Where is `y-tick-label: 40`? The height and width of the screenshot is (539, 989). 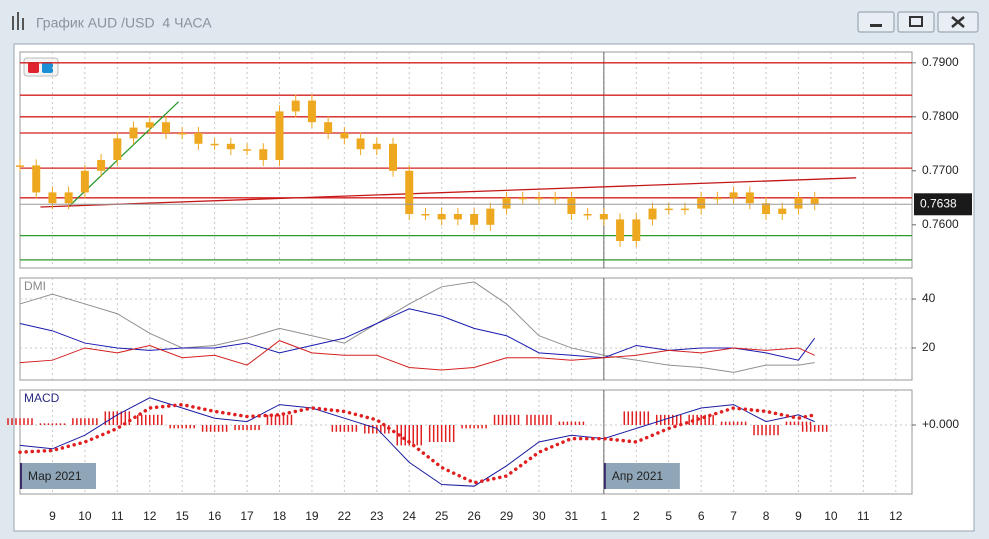
y-tick-label: 40 is located at coordinates (929, 298).